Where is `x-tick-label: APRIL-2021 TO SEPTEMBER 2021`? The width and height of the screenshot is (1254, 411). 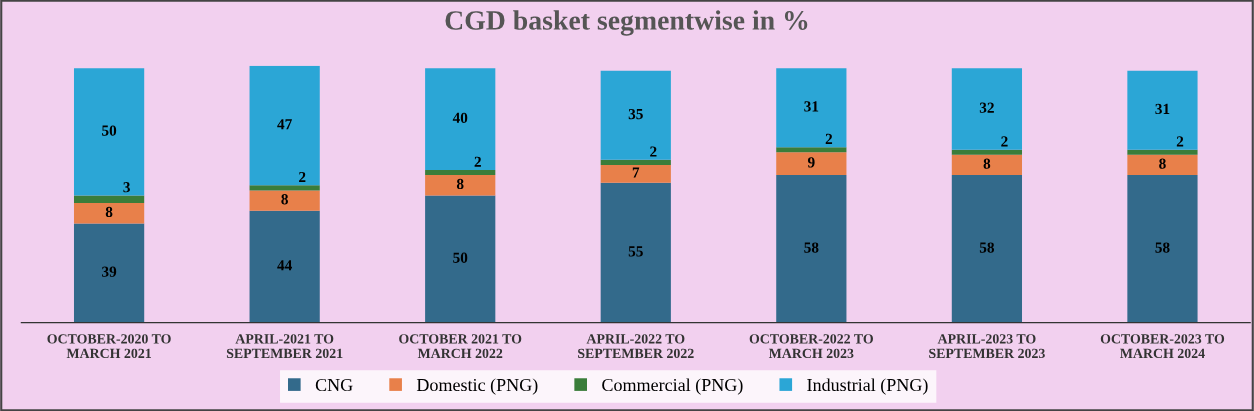
x-tick-label: APRIL-2021 TO SEPTEMBER 2021 is located at coordinates (284, 346).